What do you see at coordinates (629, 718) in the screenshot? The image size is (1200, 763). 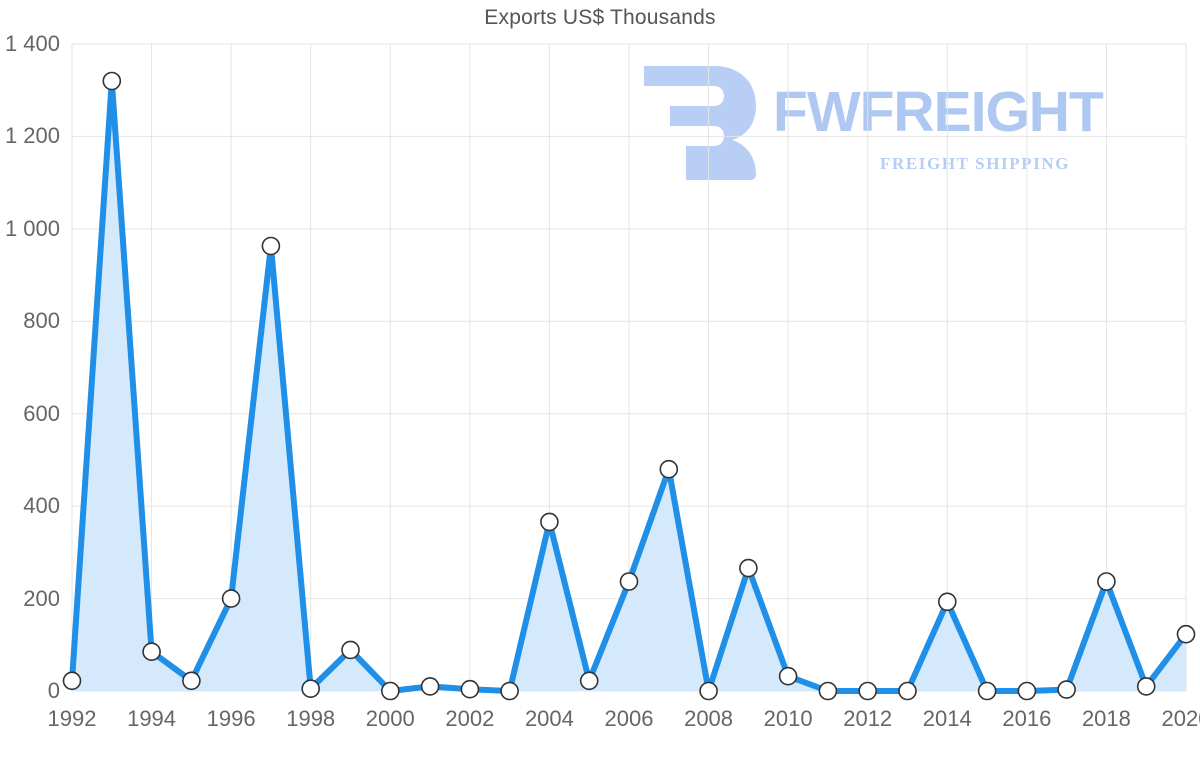 I see `x-axis-tick-label: 2006` at bounding box center [629, 718].